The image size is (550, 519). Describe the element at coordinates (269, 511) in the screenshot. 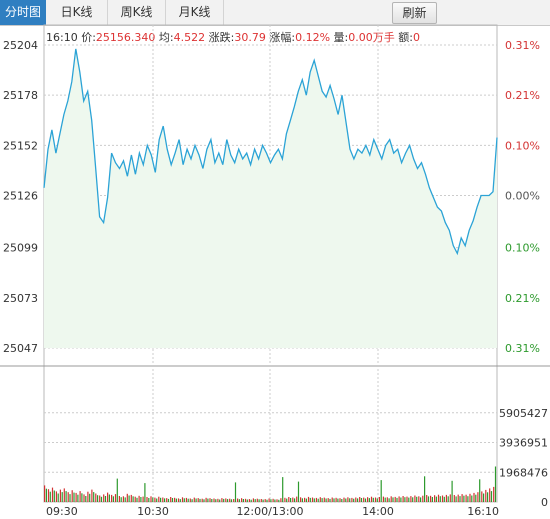

I see `time-tick-label: 12:00/13:00` at that location.